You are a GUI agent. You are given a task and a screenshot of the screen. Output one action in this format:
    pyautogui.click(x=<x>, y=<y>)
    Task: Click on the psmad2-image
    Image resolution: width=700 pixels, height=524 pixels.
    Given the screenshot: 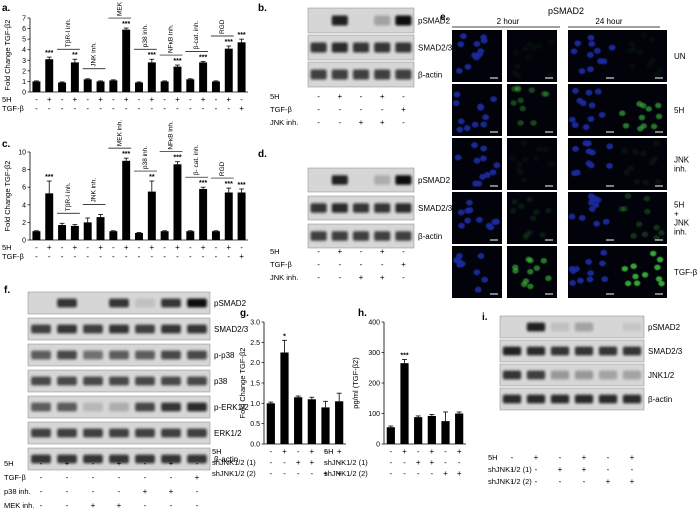 What is the action you would take?
    pyautogui.click(x=642, y=110)
    